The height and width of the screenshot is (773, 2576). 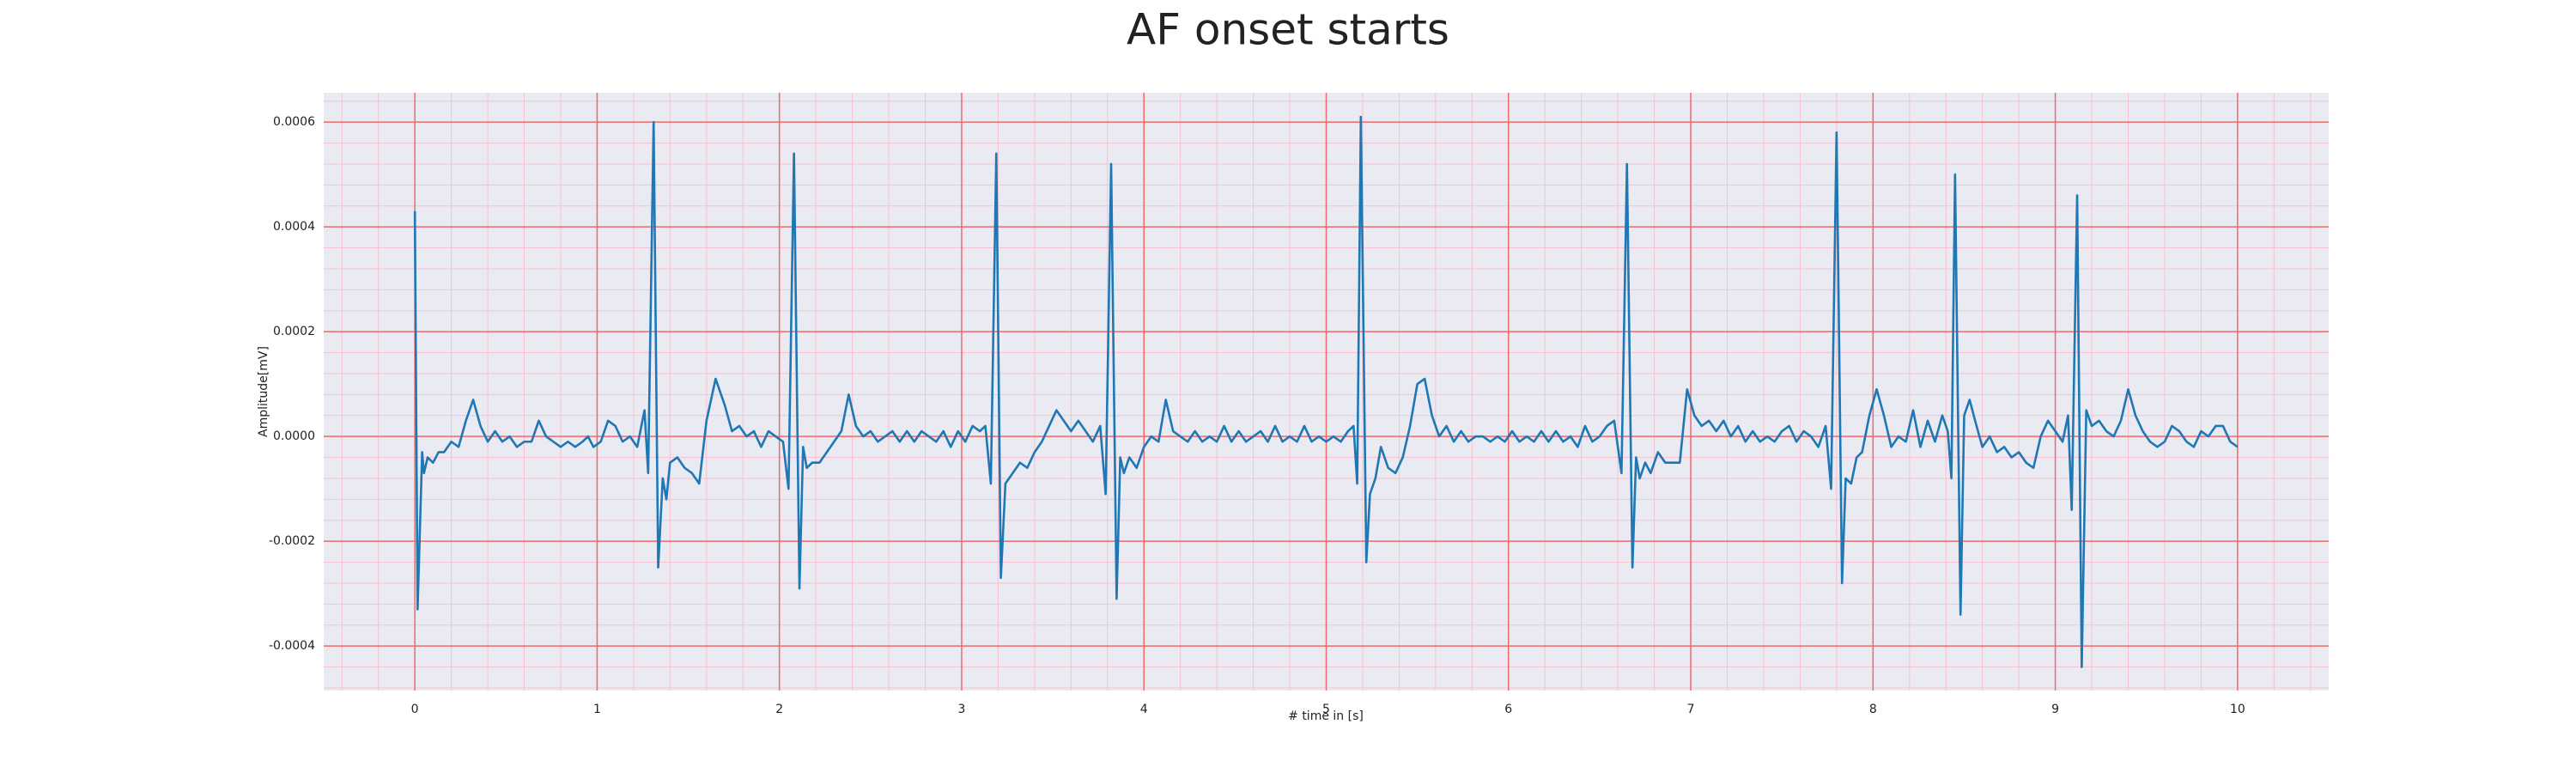 I want to click on x-tick-label: 4, so click(x=1144, y=709).